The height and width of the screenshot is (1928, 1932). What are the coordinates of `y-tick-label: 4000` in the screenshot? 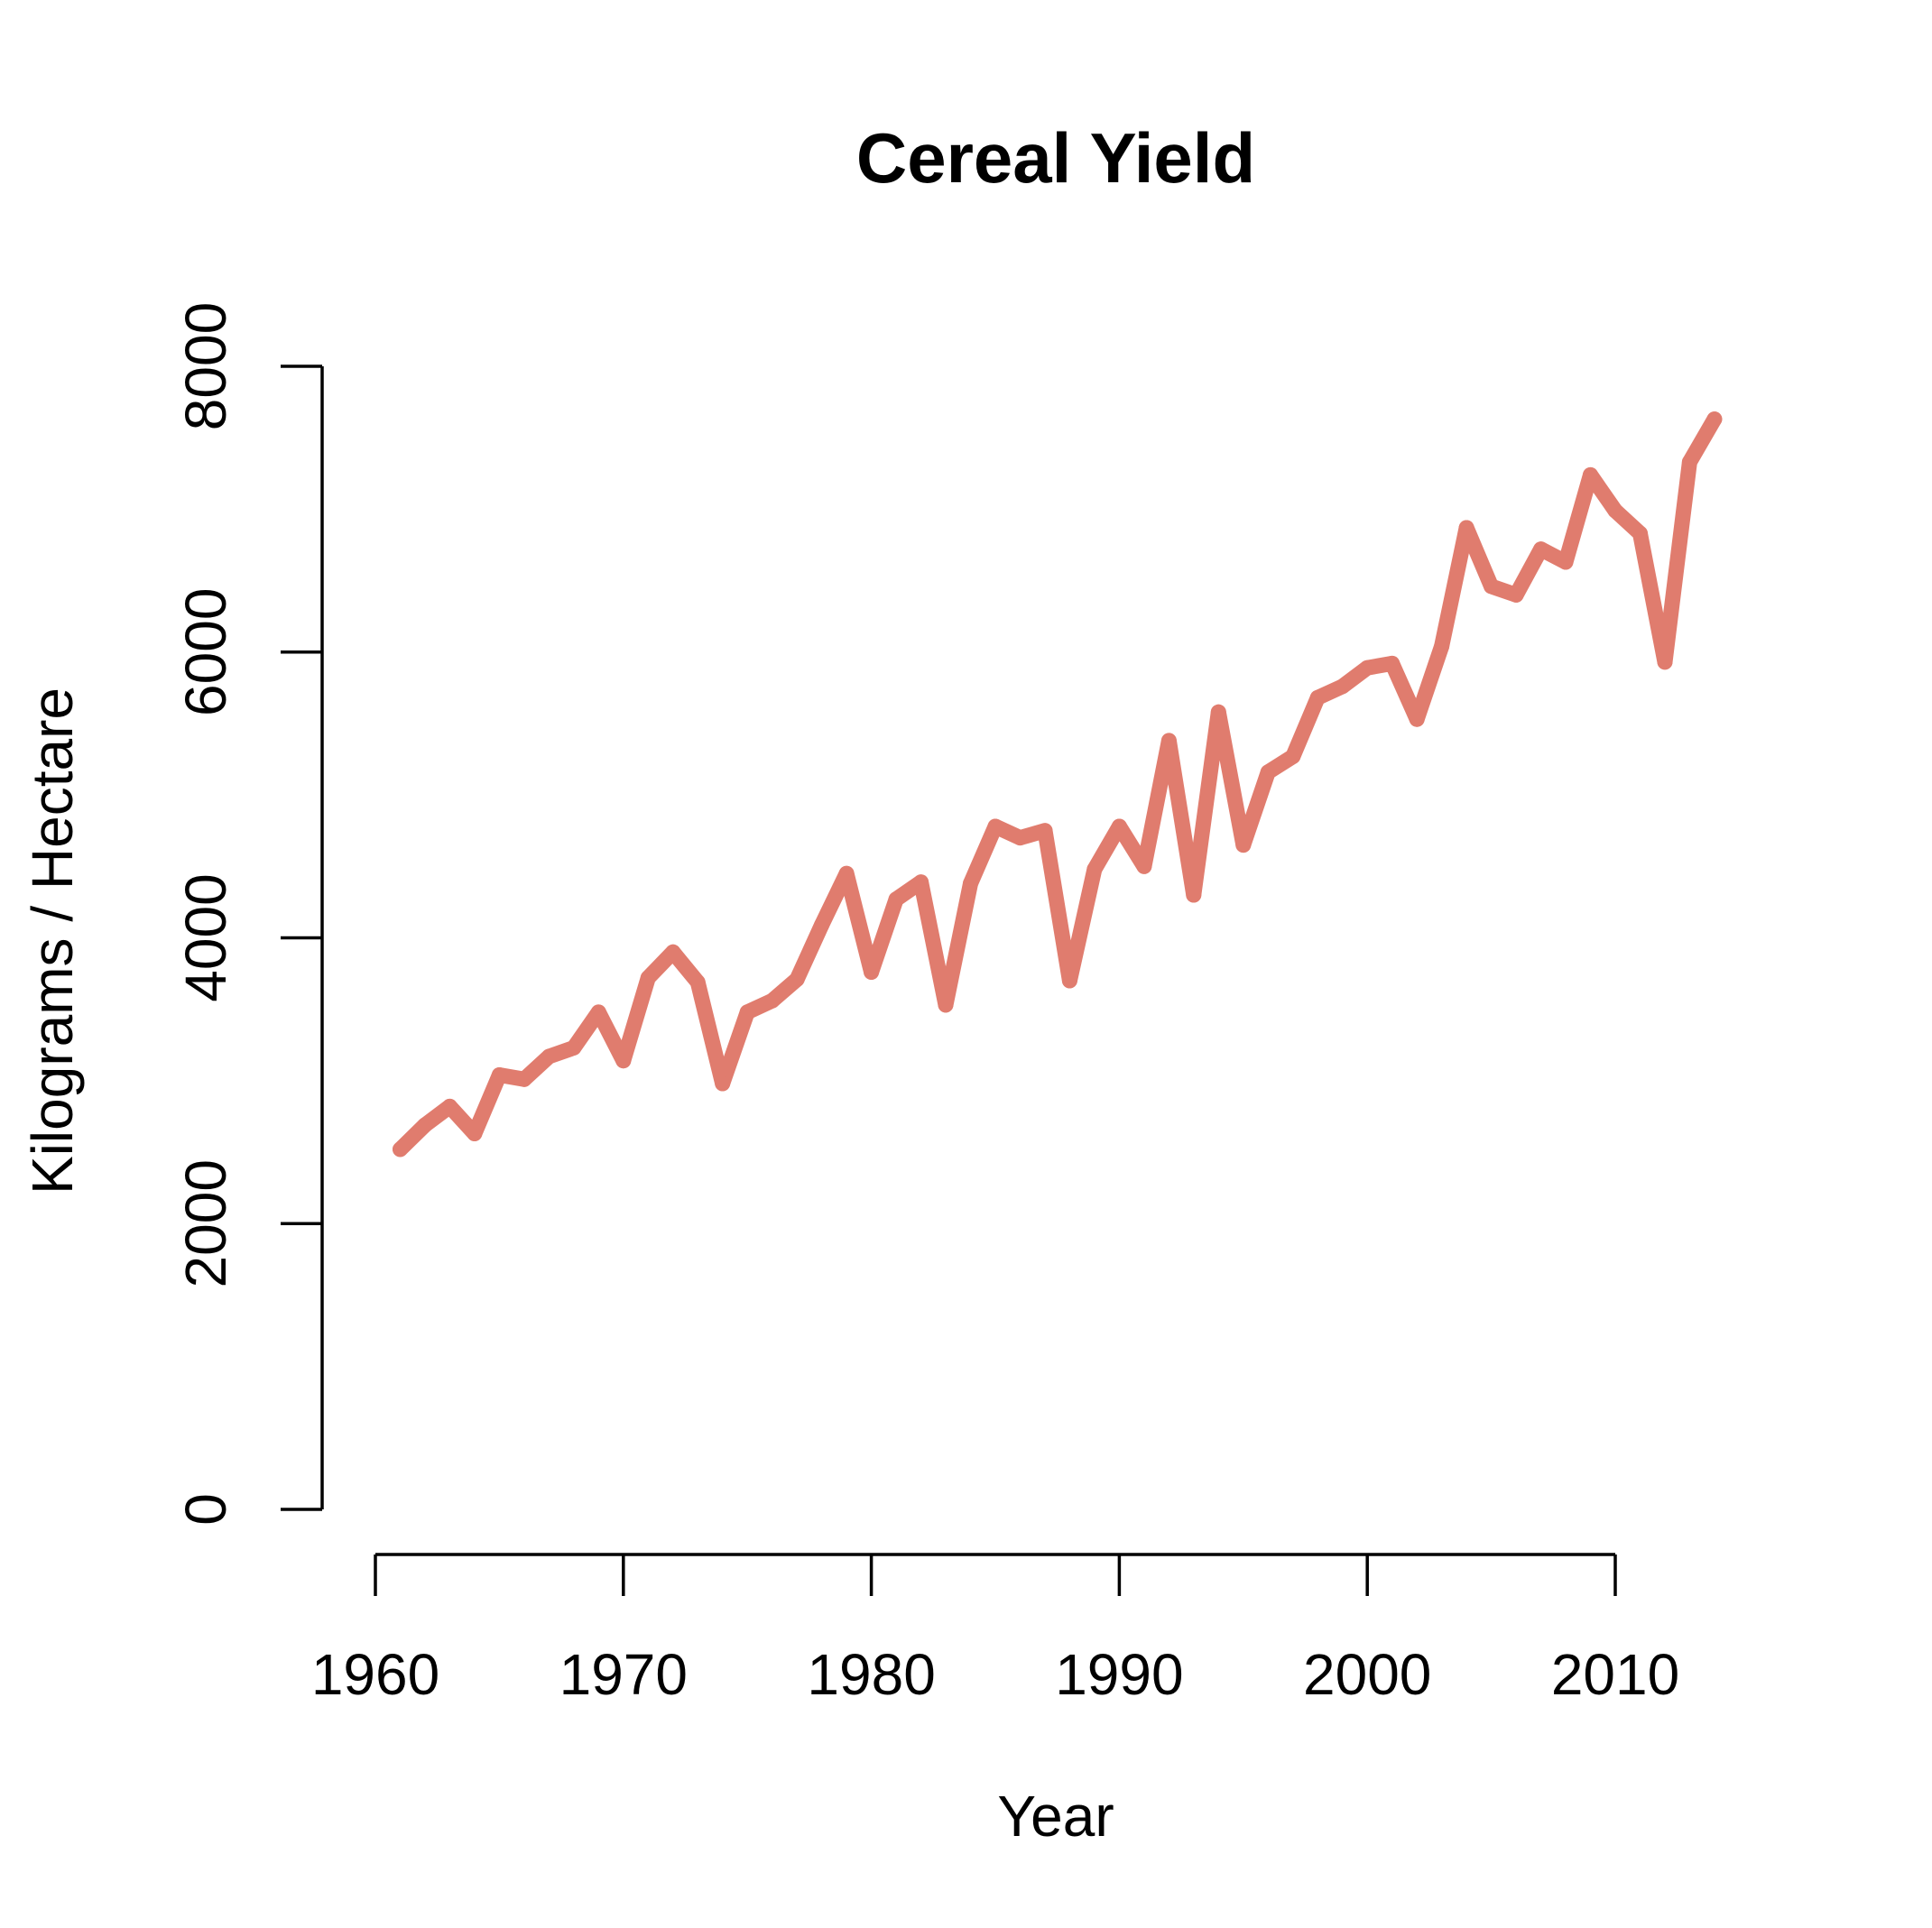 It's located at (205, 937).